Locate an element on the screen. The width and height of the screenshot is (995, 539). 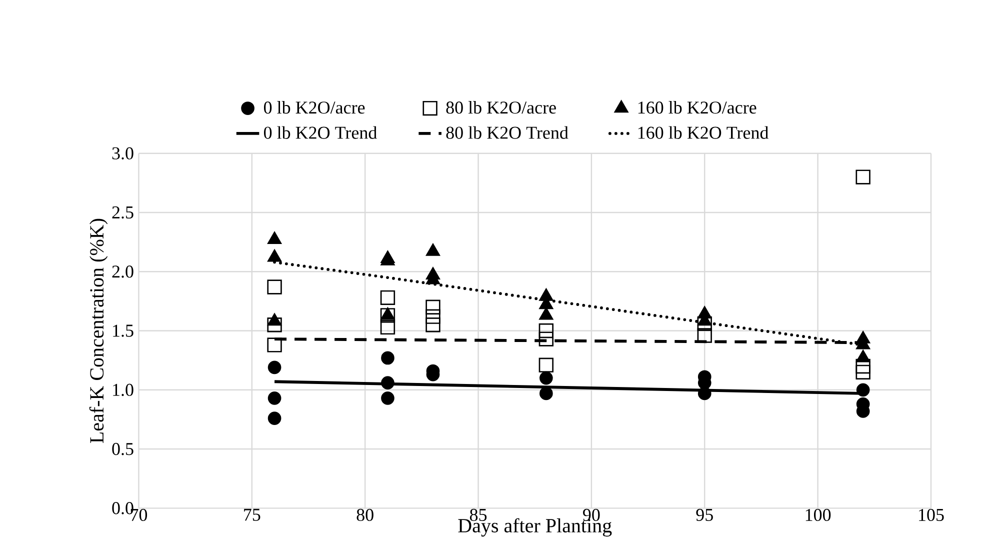
legend-label: 0 lb K2O Trend is located at coordinates (320, 132).